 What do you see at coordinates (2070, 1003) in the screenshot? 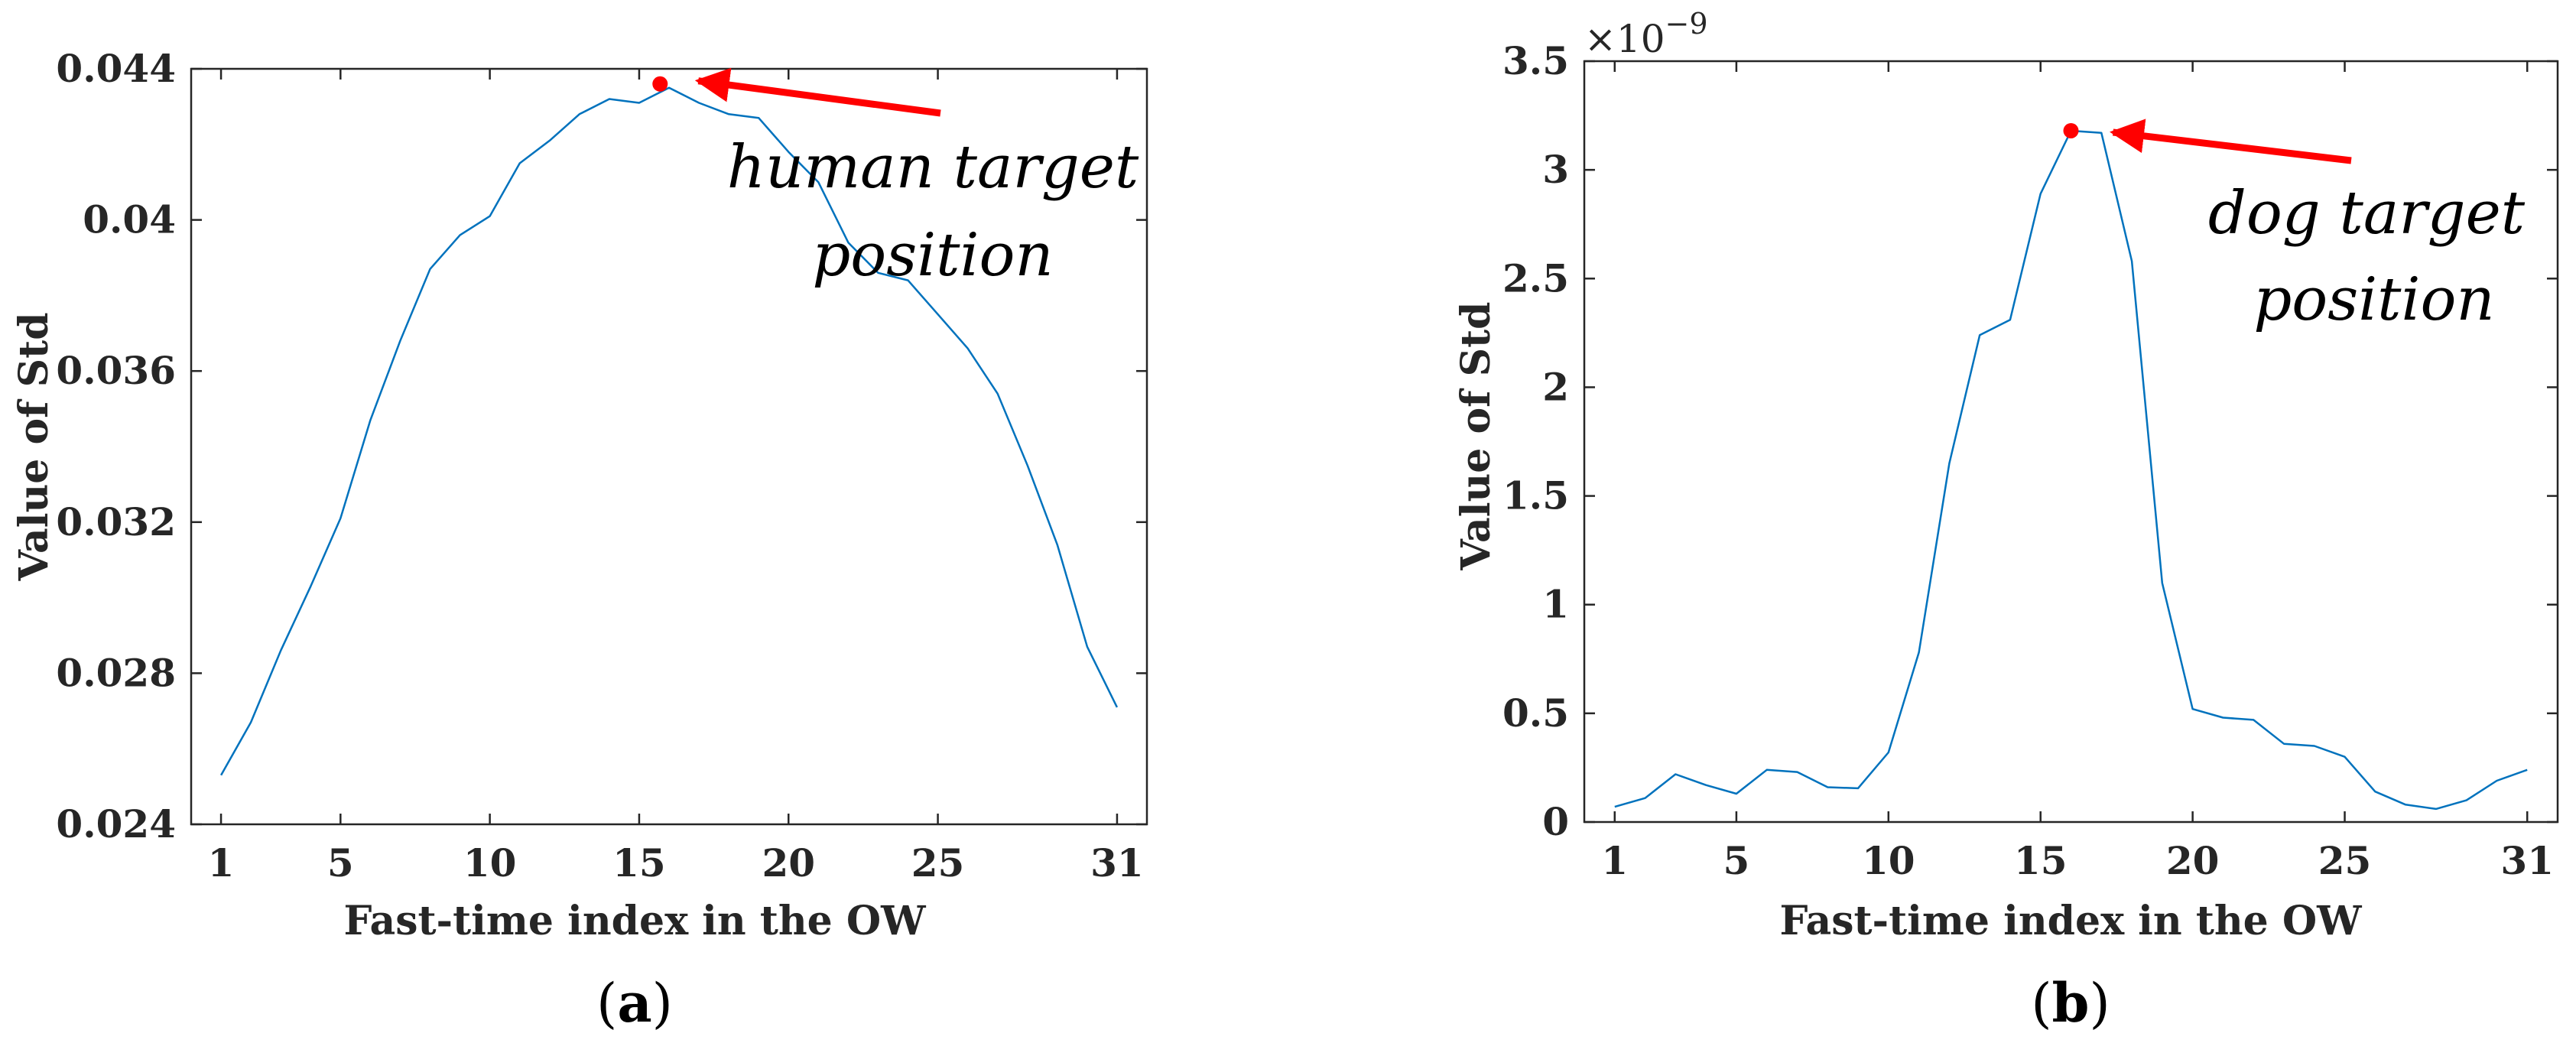
I see `panel-caption: (b)` at bounding box center [2070, 1003].